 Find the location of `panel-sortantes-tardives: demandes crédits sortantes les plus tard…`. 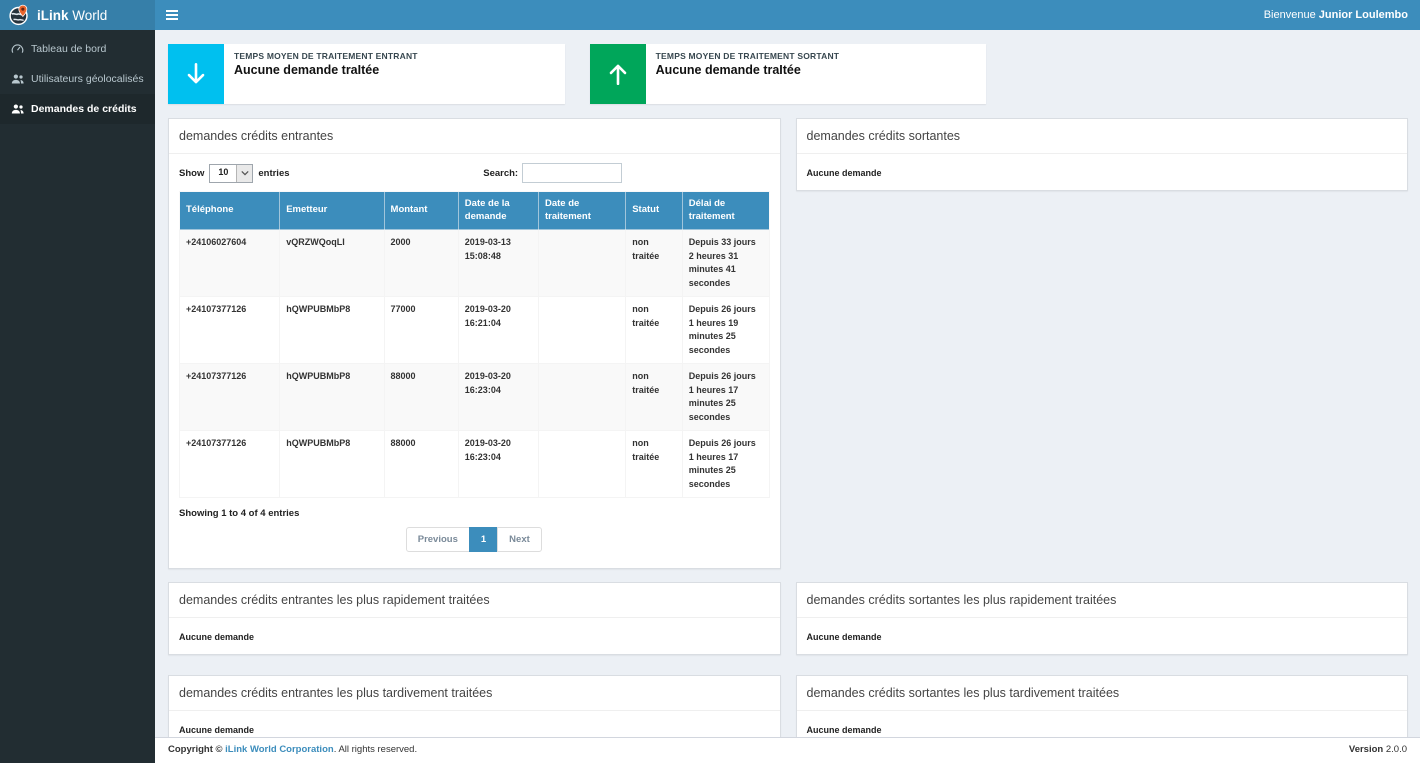

panel-sortantes-tardives: demandes crédits sortantes les plus tard… is located at coordinates (1101, 706).